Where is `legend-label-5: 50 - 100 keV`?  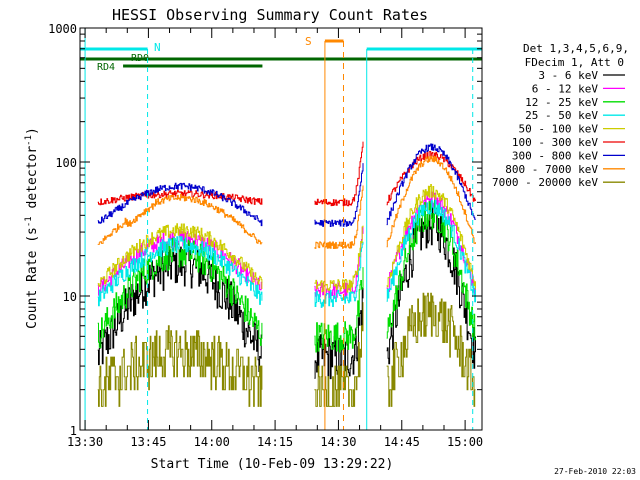 legend-label-5: 50 - 100 keV is located at coordinates (559, 129).